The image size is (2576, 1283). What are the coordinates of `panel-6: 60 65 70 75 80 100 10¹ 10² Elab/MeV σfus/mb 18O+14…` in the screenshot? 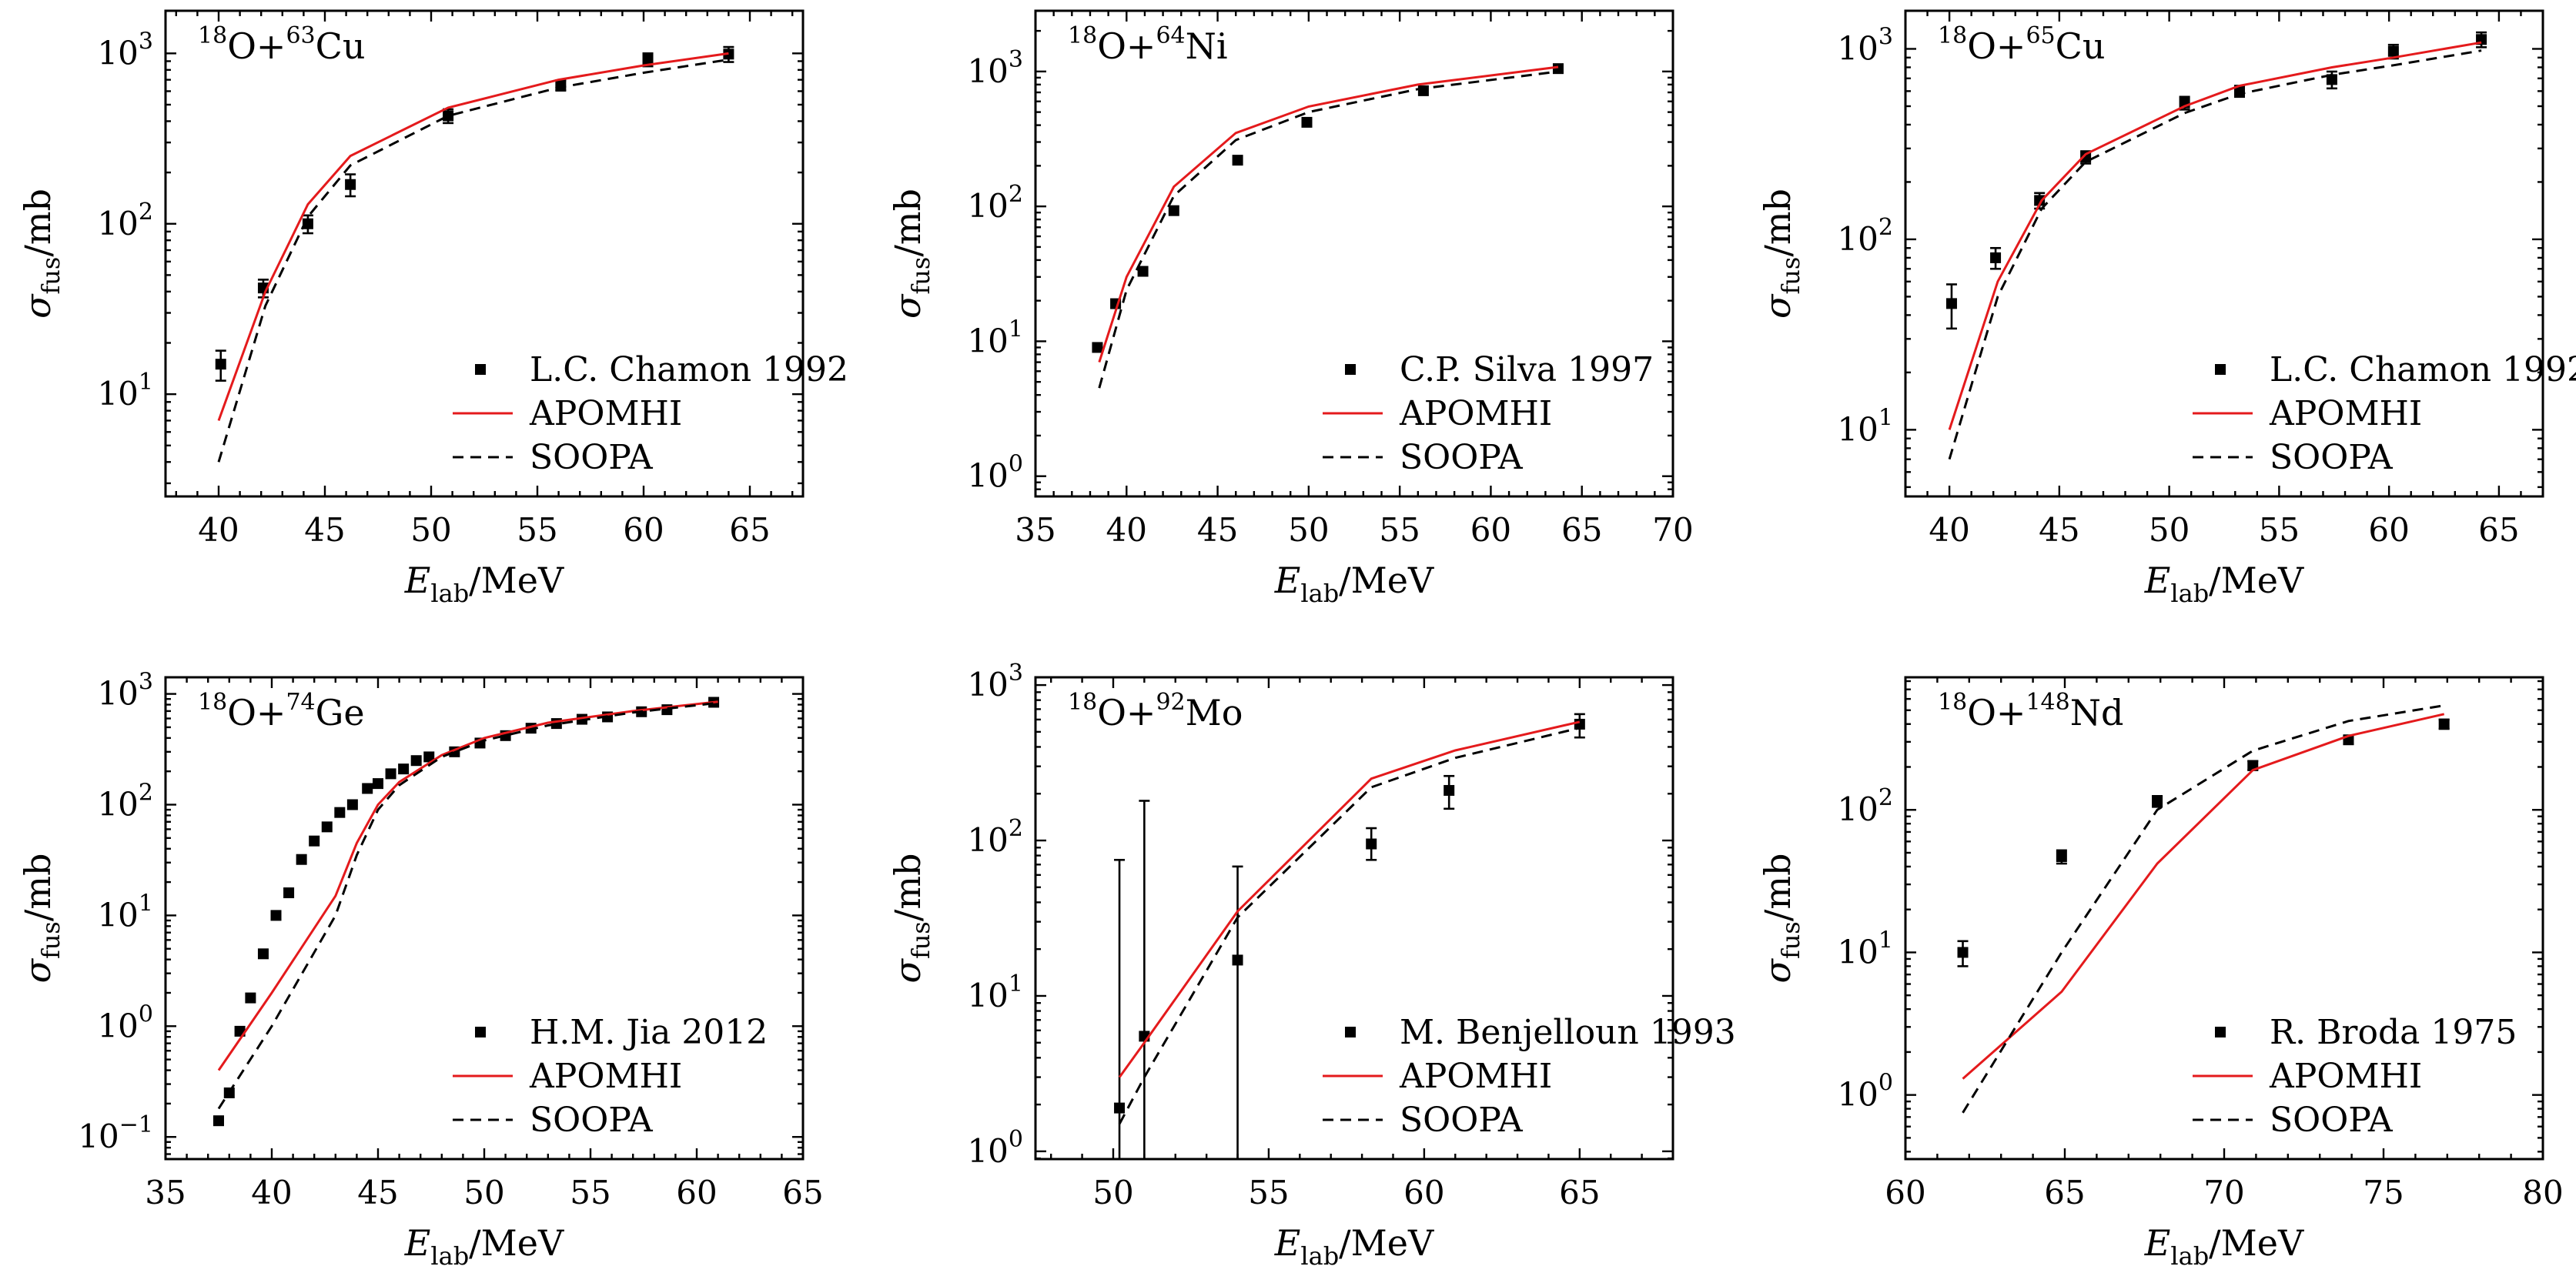 It's located at (2161, 973).